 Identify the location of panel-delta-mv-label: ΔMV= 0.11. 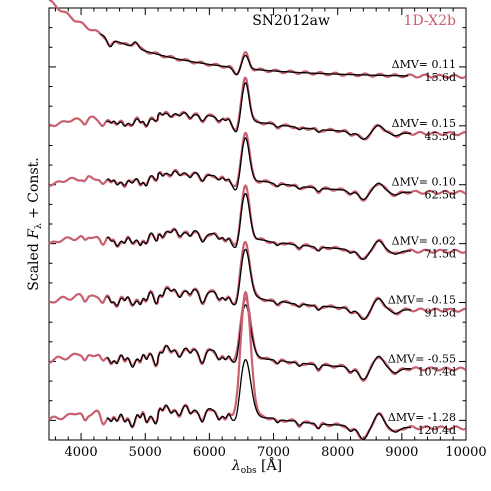
(424, 64).